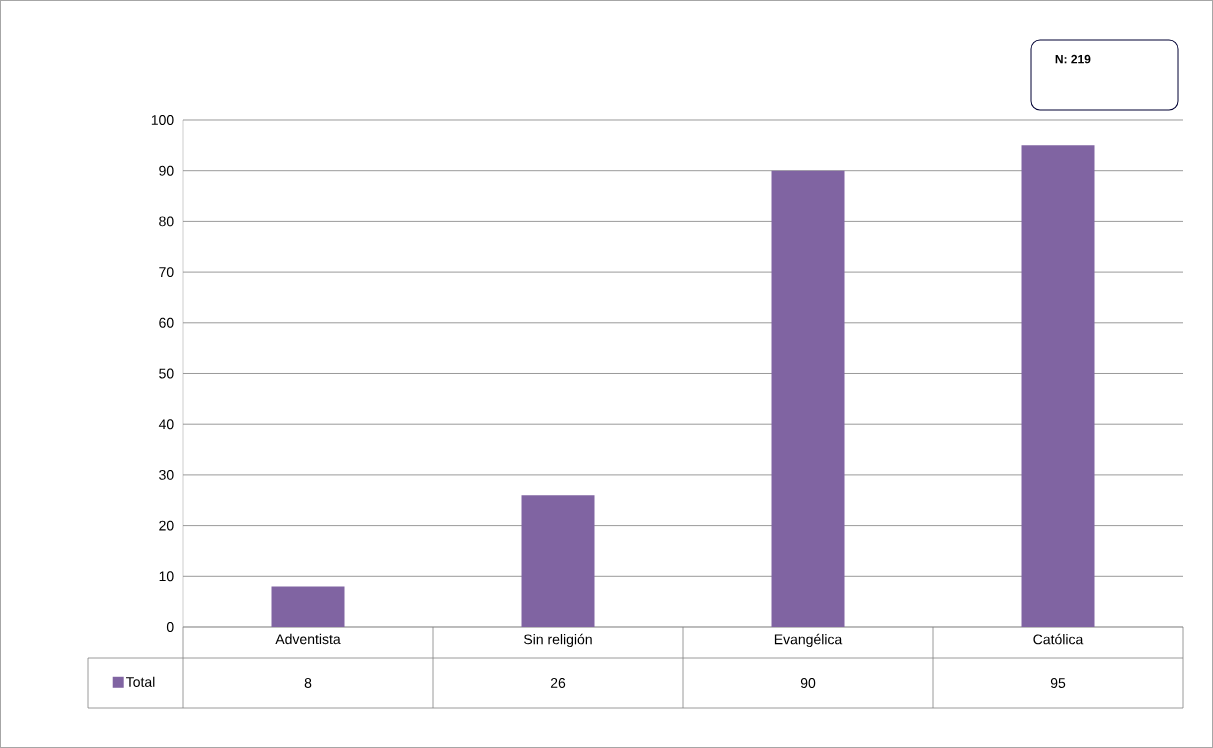 The image size is (1213, 748). I want to click on y-tick-label: 90, so click(166, 170).